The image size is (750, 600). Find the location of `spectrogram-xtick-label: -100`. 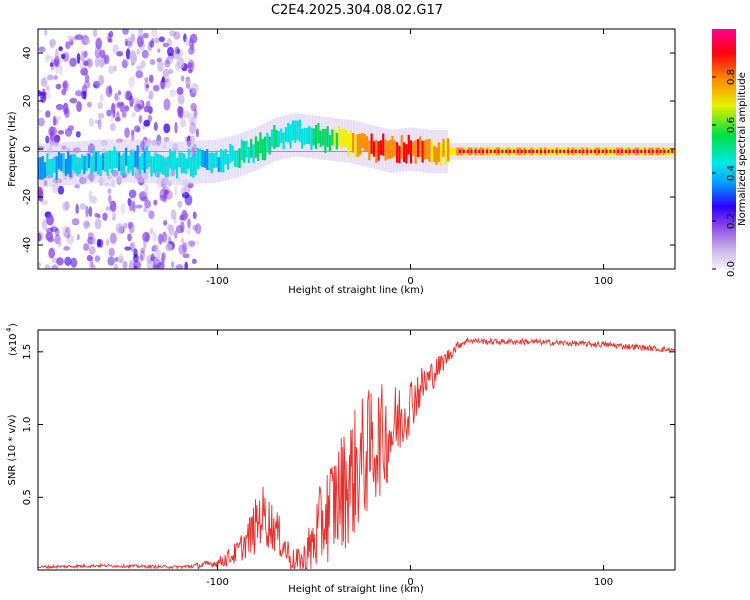

spectrogram-xtick-label: -100 is located at coordinates (217, 281).